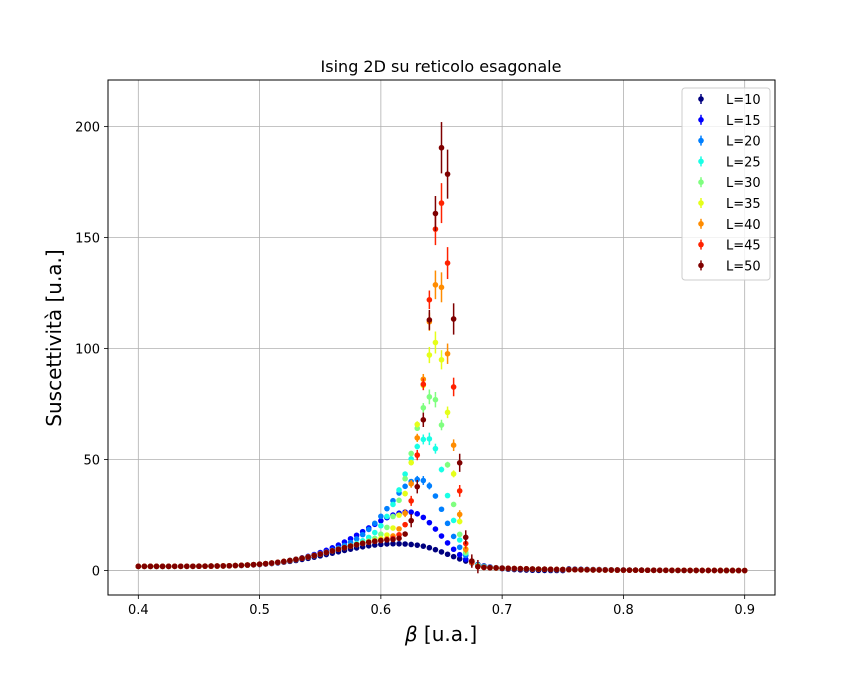 The width and height of the screenshot is (861, 673). I want to click on legend-label: L=10, so click(743, 100).